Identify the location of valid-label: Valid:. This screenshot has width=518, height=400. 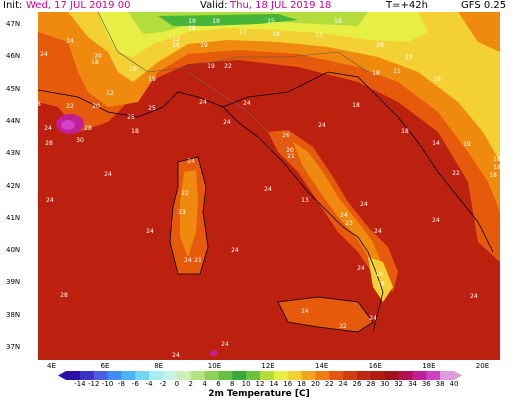
(214, 5).